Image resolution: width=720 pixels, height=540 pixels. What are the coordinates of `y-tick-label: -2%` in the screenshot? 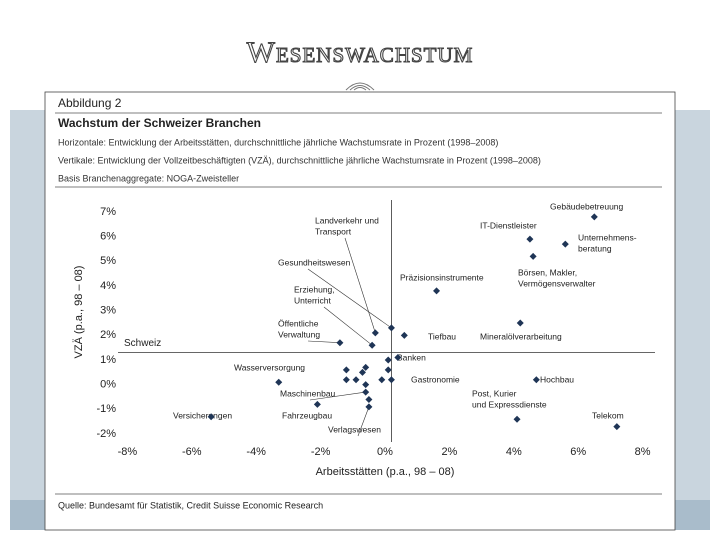 It's located at (106, 434).